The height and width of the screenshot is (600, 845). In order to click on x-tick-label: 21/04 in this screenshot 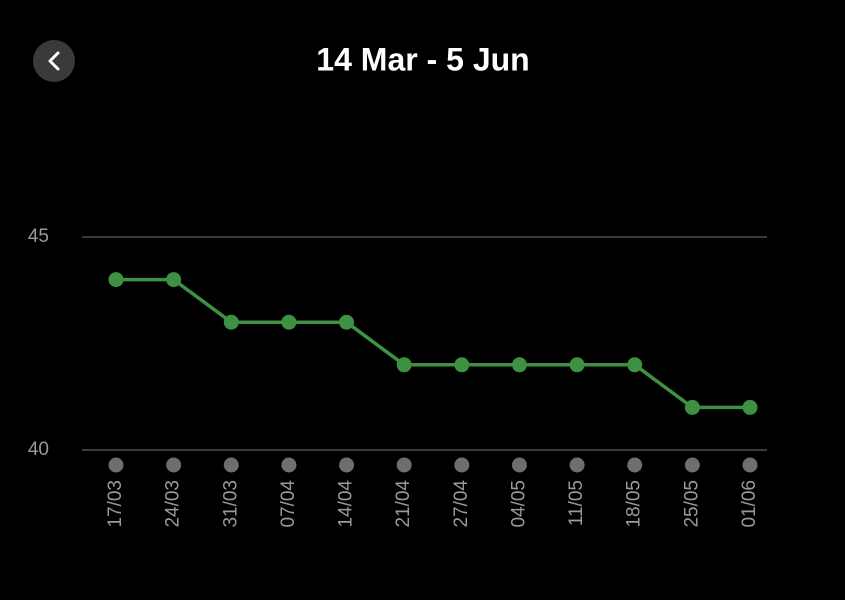, I will do `click(403, 504)`.